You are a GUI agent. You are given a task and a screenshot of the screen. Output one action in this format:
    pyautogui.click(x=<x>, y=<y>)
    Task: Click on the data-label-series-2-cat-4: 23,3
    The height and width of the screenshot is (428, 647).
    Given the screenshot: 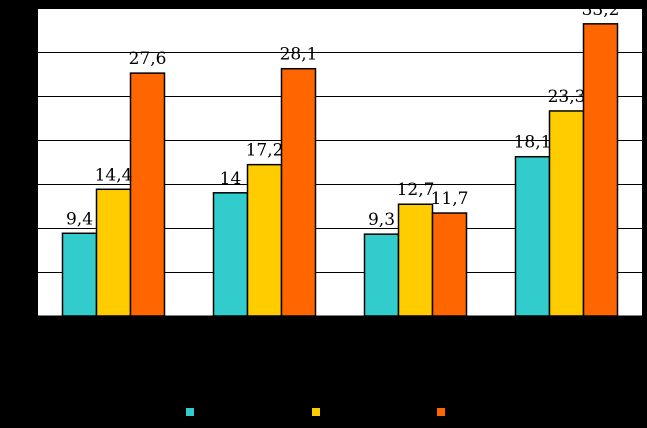 What is the action you would take?
    pyautogui.click(x=567, y=97)
    